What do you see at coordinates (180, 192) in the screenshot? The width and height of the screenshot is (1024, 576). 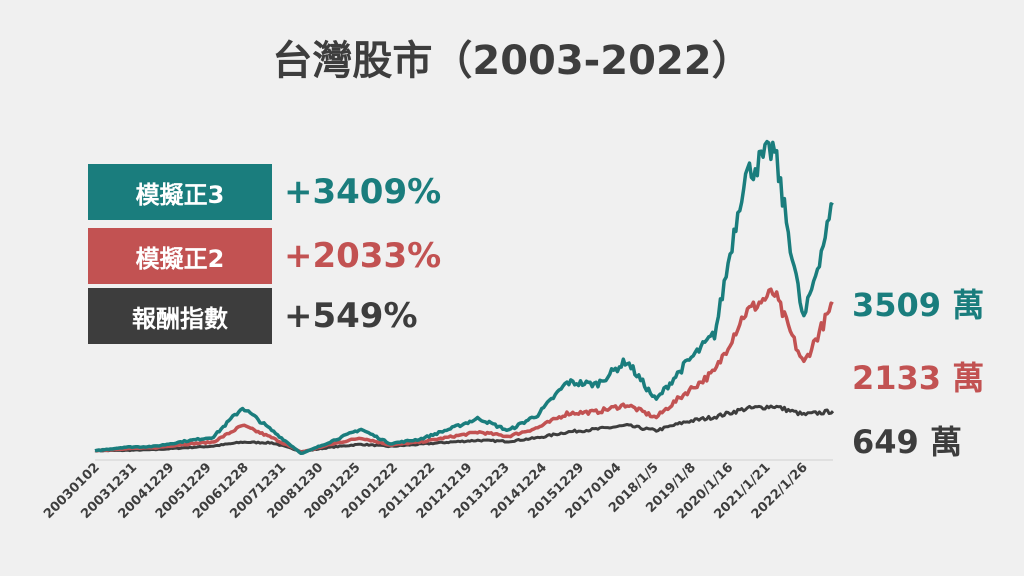 I see `legend-swatch-3x: 模擬正3` at bounding box center [180, 192].